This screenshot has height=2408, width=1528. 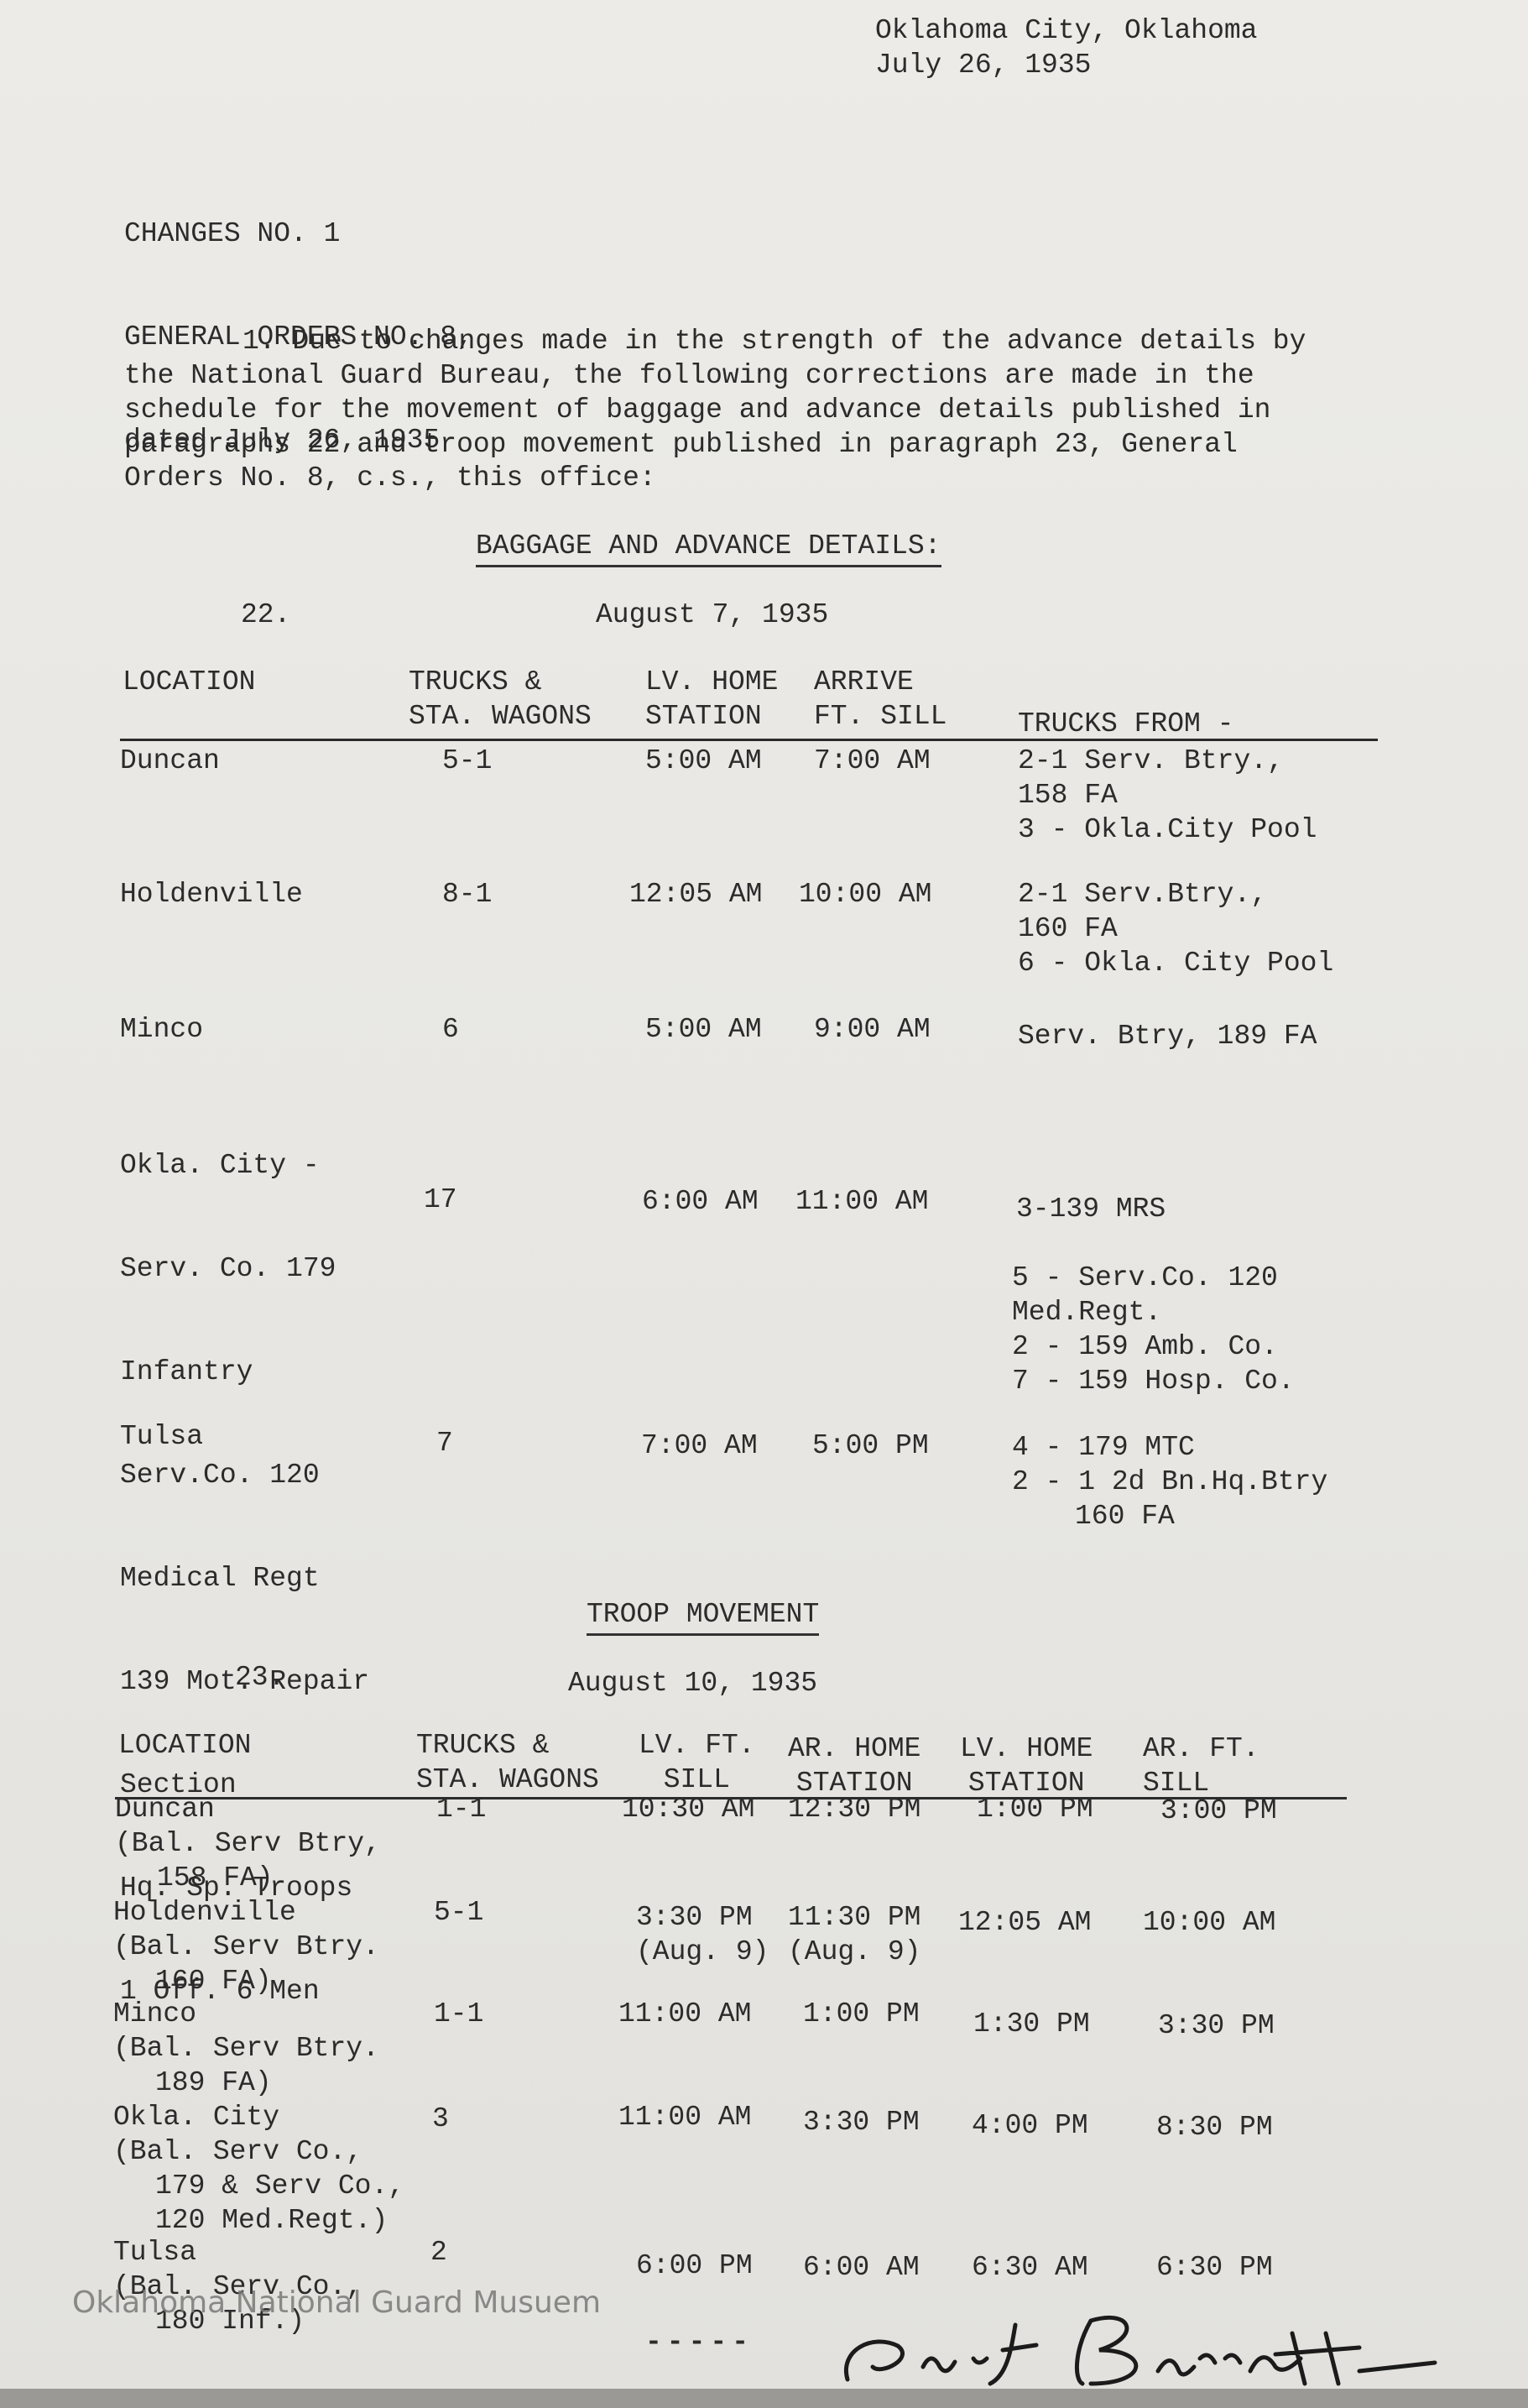 I want to click on column-header: ARRIVE FT. SILL, so click(x=880, y=699).